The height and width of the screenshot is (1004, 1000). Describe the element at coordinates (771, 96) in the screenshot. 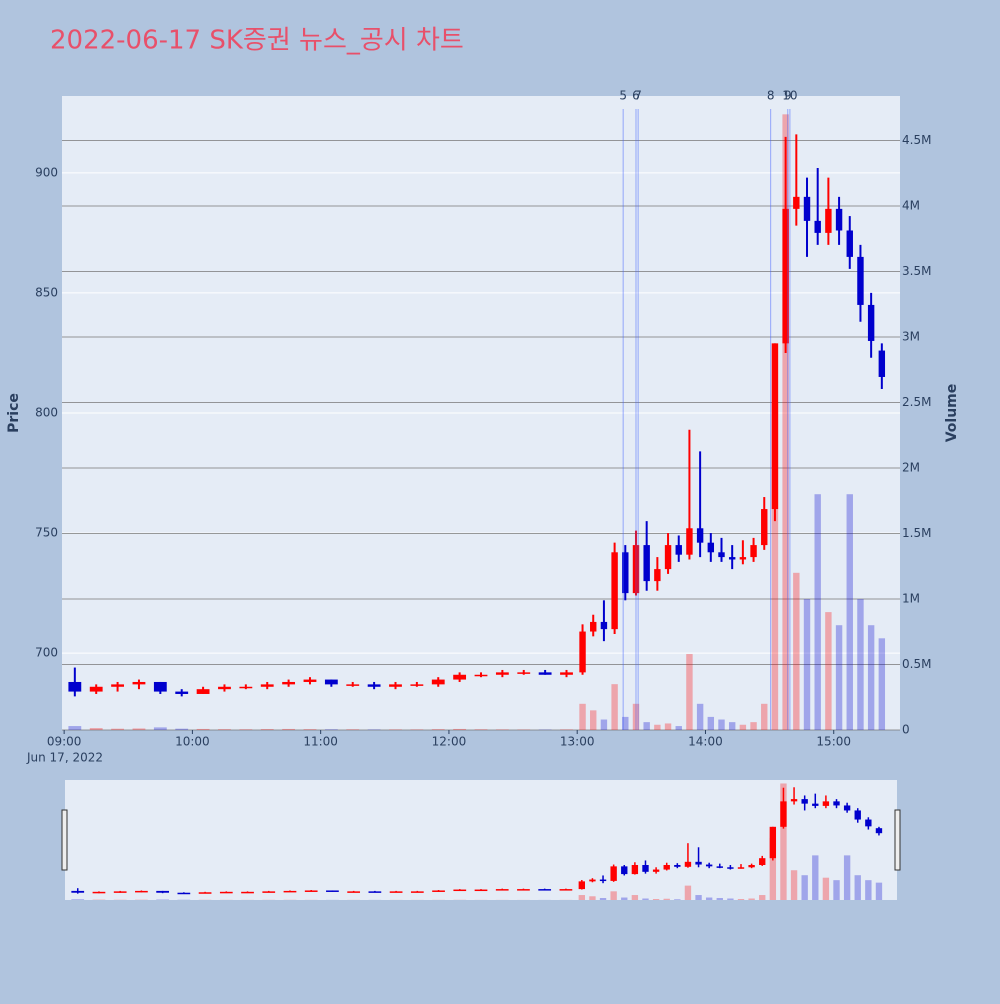

I see `news-label: 8` at that location.